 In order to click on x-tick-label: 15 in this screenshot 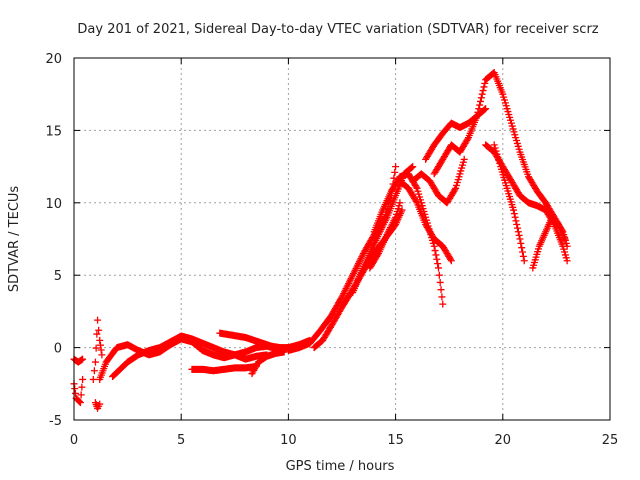, I will do `click(395, 440)`.